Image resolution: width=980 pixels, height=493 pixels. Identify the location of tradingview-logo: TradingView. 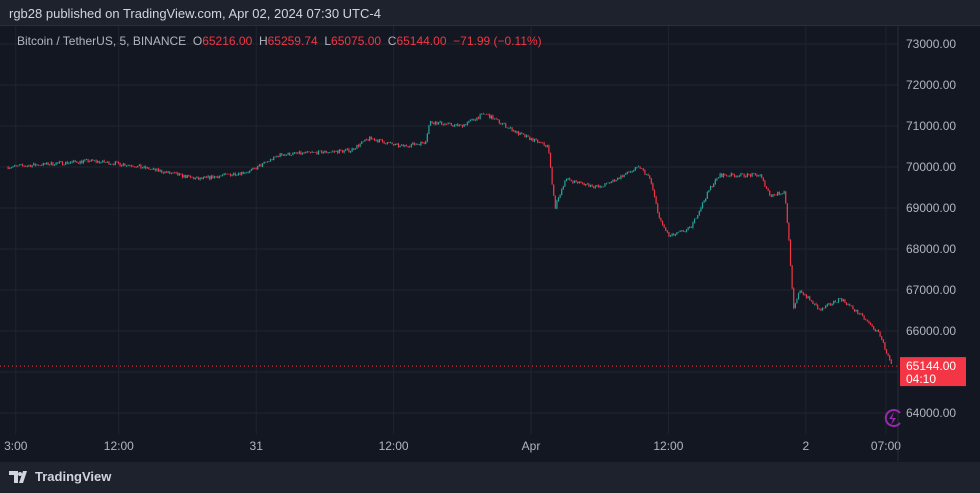
(60, 476).